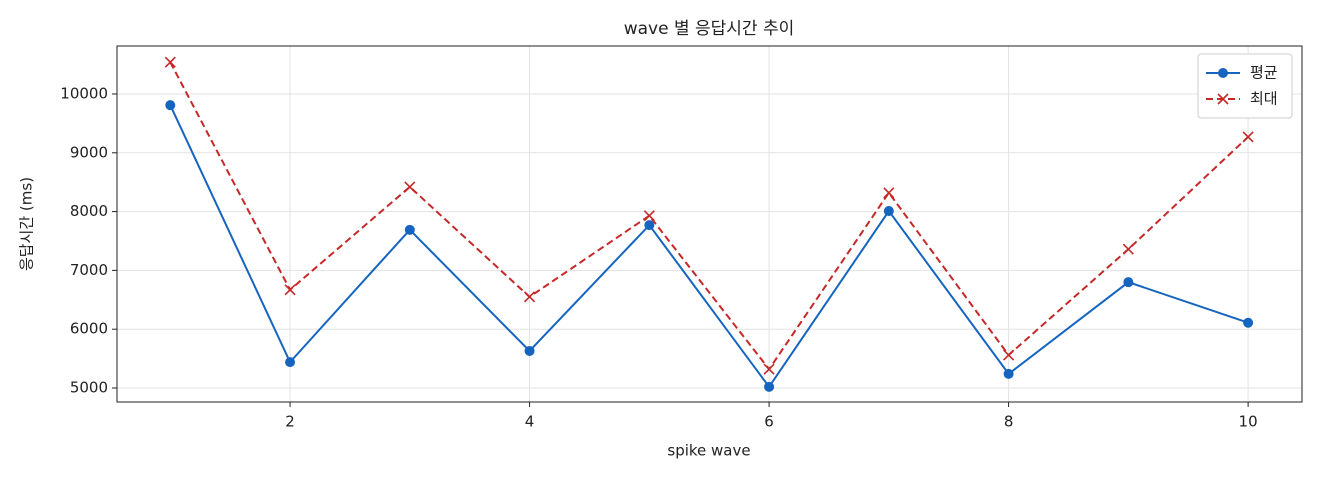 Image resolution: width=1320 pixels, height=480 pixels. I want to click on x-axis-label: spike wave, so click(708, 451).